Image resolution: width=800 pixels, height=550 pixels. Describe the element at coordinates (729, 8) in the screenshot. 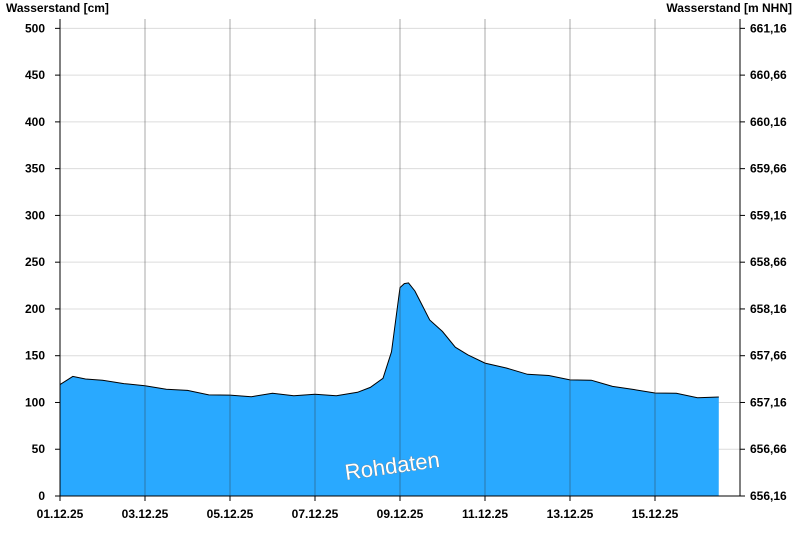

I see `y-axis-title-right: Wasserstand [m NHN]` at that location.